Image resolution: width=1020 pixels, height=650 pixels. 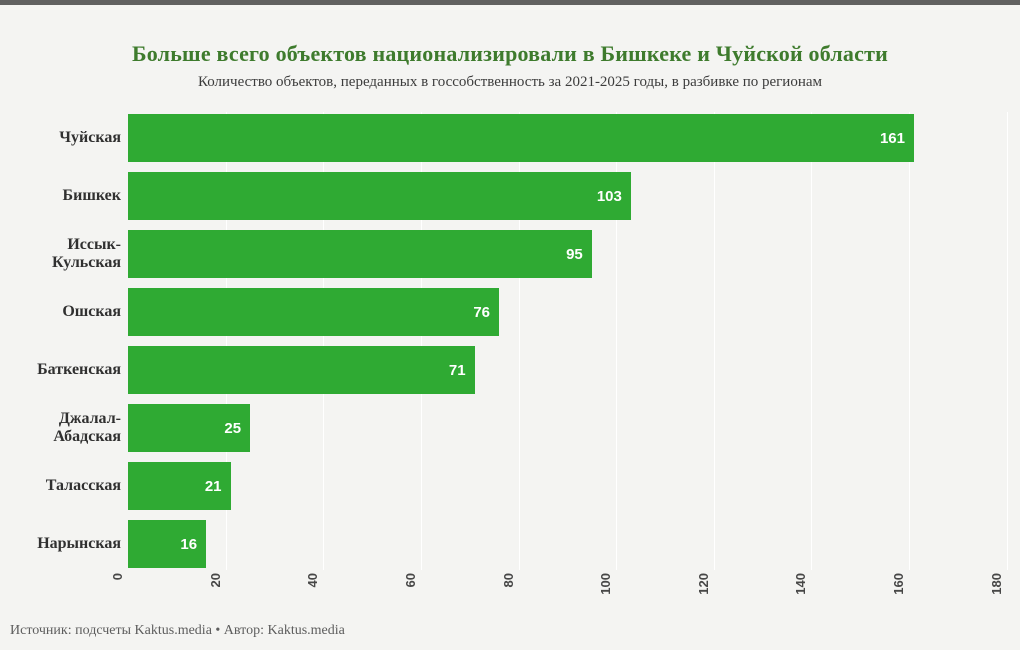 What do you see at coordinates (801, 584) in the screenshot?
I see `x-axis-tick-label: 140` at bounding box center [801, 584].